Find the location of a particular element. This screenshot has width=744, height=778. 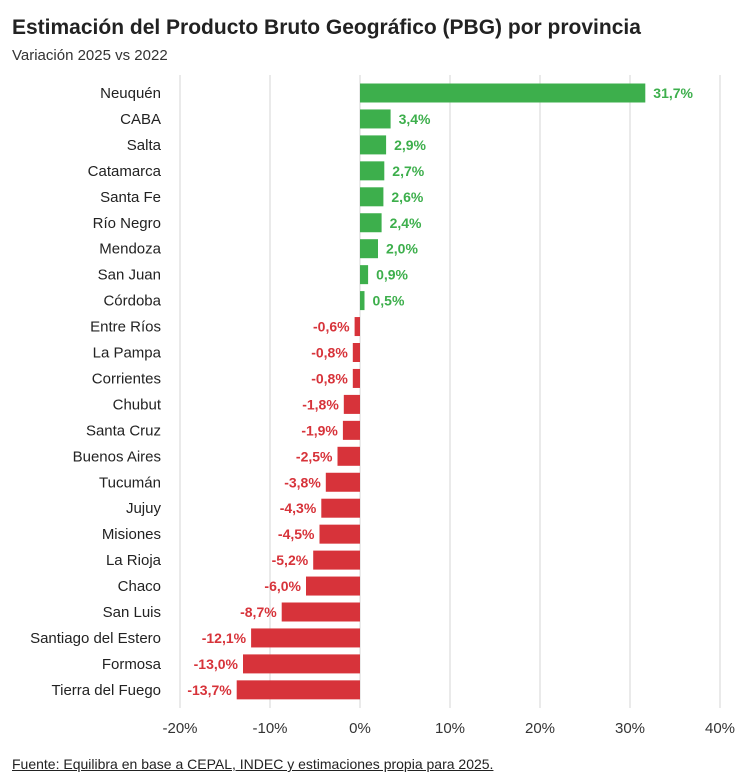

x-tick-label: 10% is located at coordinates (450, 728).